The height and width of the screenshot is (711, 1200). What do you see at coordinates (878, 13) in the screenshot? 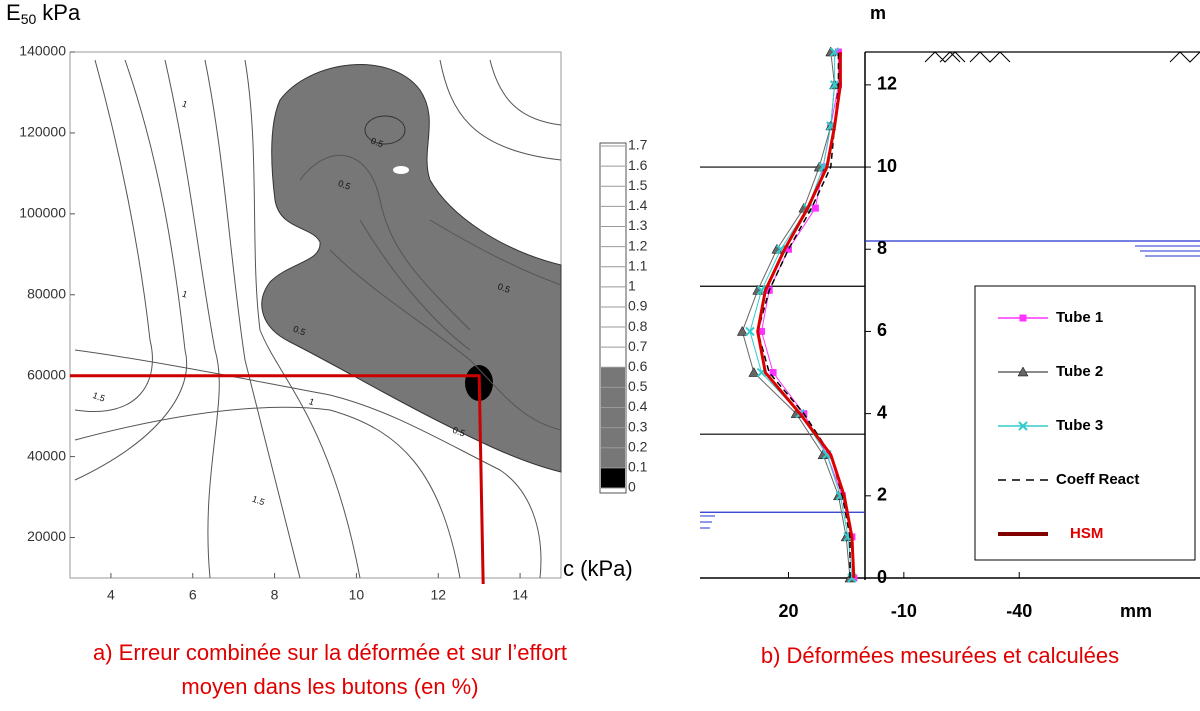
I see `y-axis-label: m` at bounding box center [878, 13].